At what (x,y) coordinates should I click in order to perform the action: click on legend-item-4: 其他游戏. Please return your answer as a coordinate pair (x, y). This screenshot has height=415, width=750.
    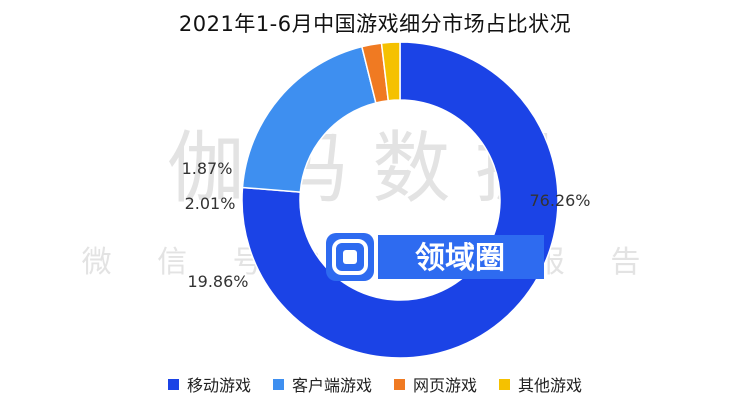
    Looking at the image, I should click on (540, 384).